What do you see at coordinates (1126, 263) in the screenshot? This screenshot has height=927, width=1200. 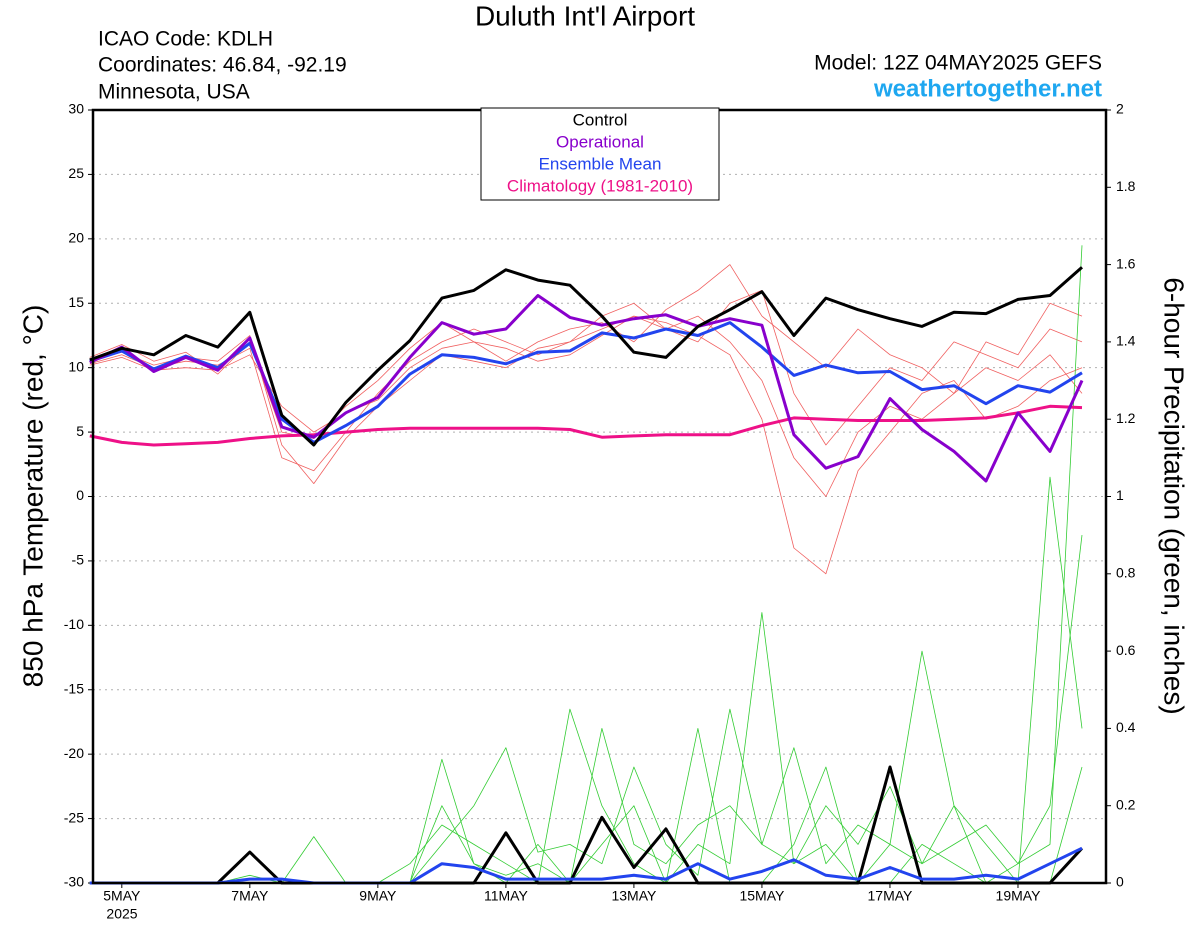 I see `y2-tick-label: 1.6` at bounding box center [1126, 263].